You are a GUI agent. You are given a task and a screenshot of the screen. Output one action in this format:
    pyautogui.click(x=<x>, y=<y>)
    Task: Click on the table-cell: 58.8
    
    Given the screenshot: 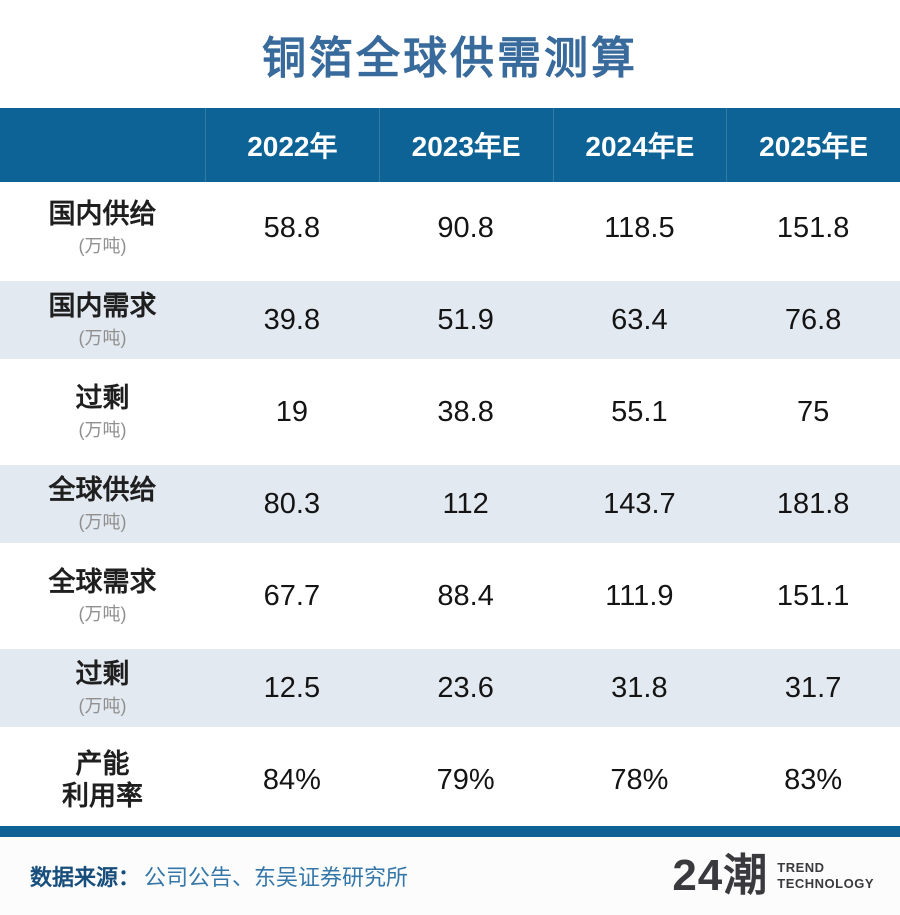 What is the action you would take?
    pyautogui.click(x=292, y=228)
    